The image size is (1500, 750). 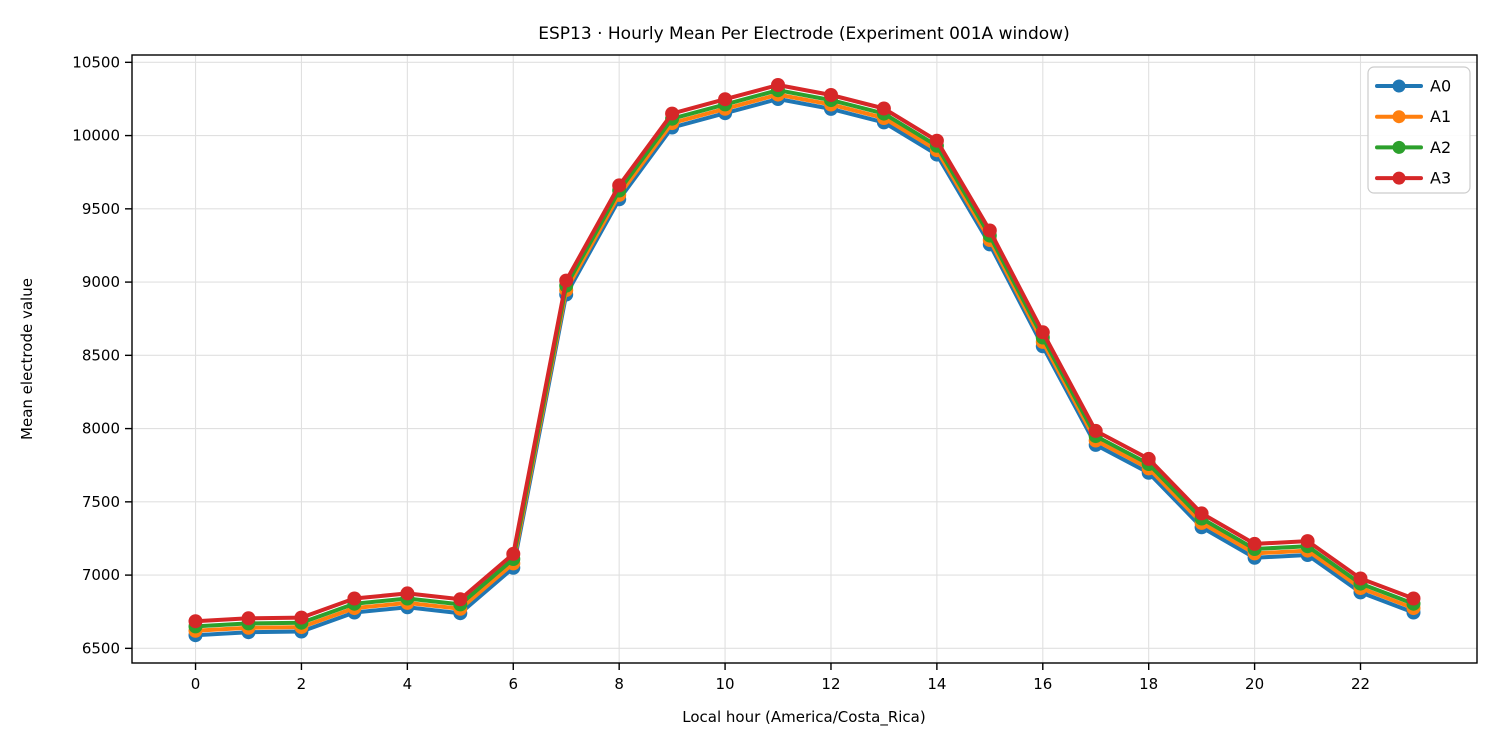 I want to click on legend-item-A2: A2, so click(x=1413, y=147).